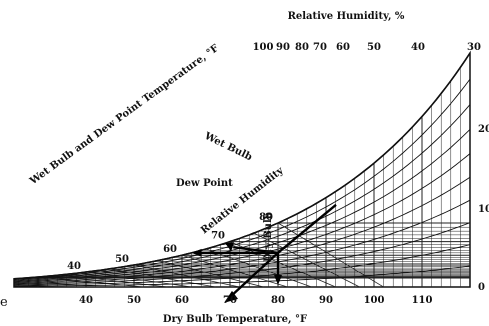  What do you see at coordinates (196, 252) in the screenshot?
I see `dew-point-arrow` at bounding box center [196, 252].